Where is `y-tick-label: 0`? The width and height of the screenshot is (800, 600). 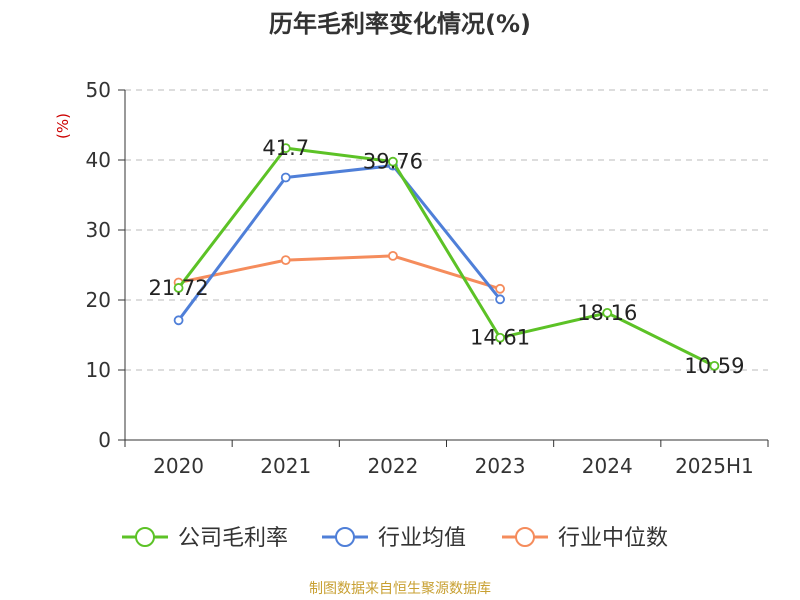 y-tick-label: 0 is located at coordinates (104, 440).